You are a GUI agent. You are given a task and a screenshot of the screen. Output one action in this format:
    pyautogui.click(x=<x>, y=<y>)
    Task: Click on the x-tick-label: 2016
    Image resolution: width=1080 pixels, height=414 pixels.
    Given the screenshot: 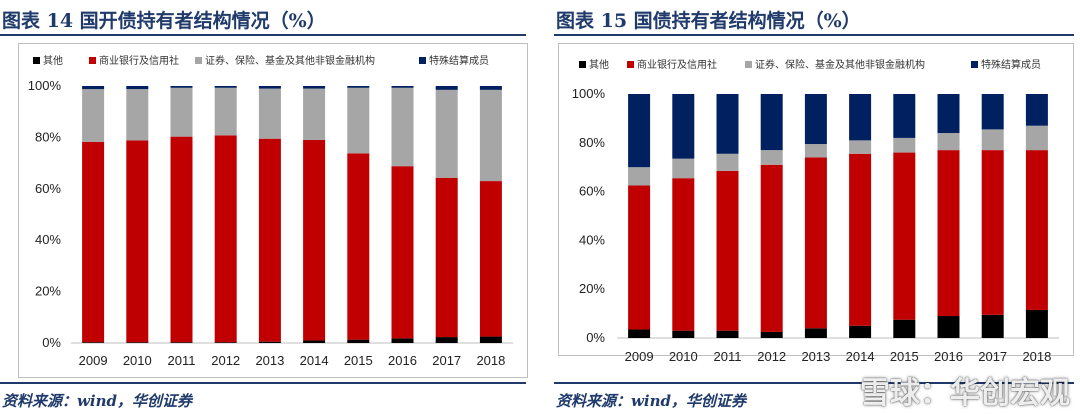 What is the action you would take?
    pyautogui.click(x=948, y=356)
    